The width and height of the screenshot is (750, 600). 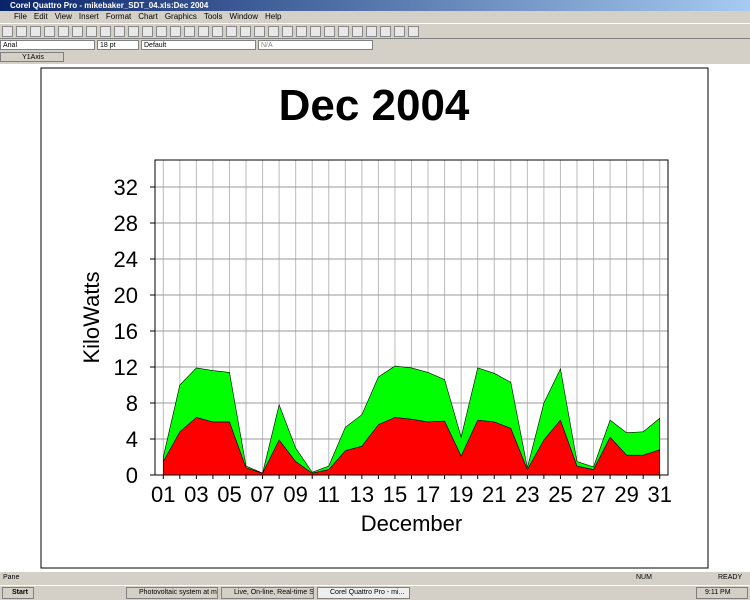 I want to click on selection-row: Y1Axis, so click(x=375, y=57).